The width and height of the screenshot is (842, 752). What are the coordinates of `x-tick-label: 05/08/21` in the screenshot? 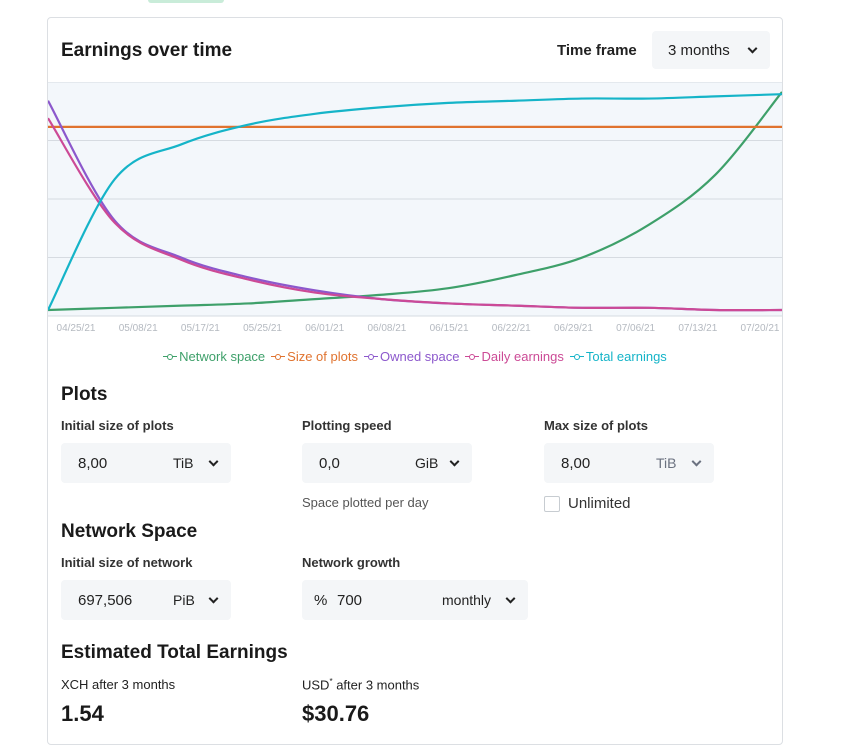 It's located at (138, 328).